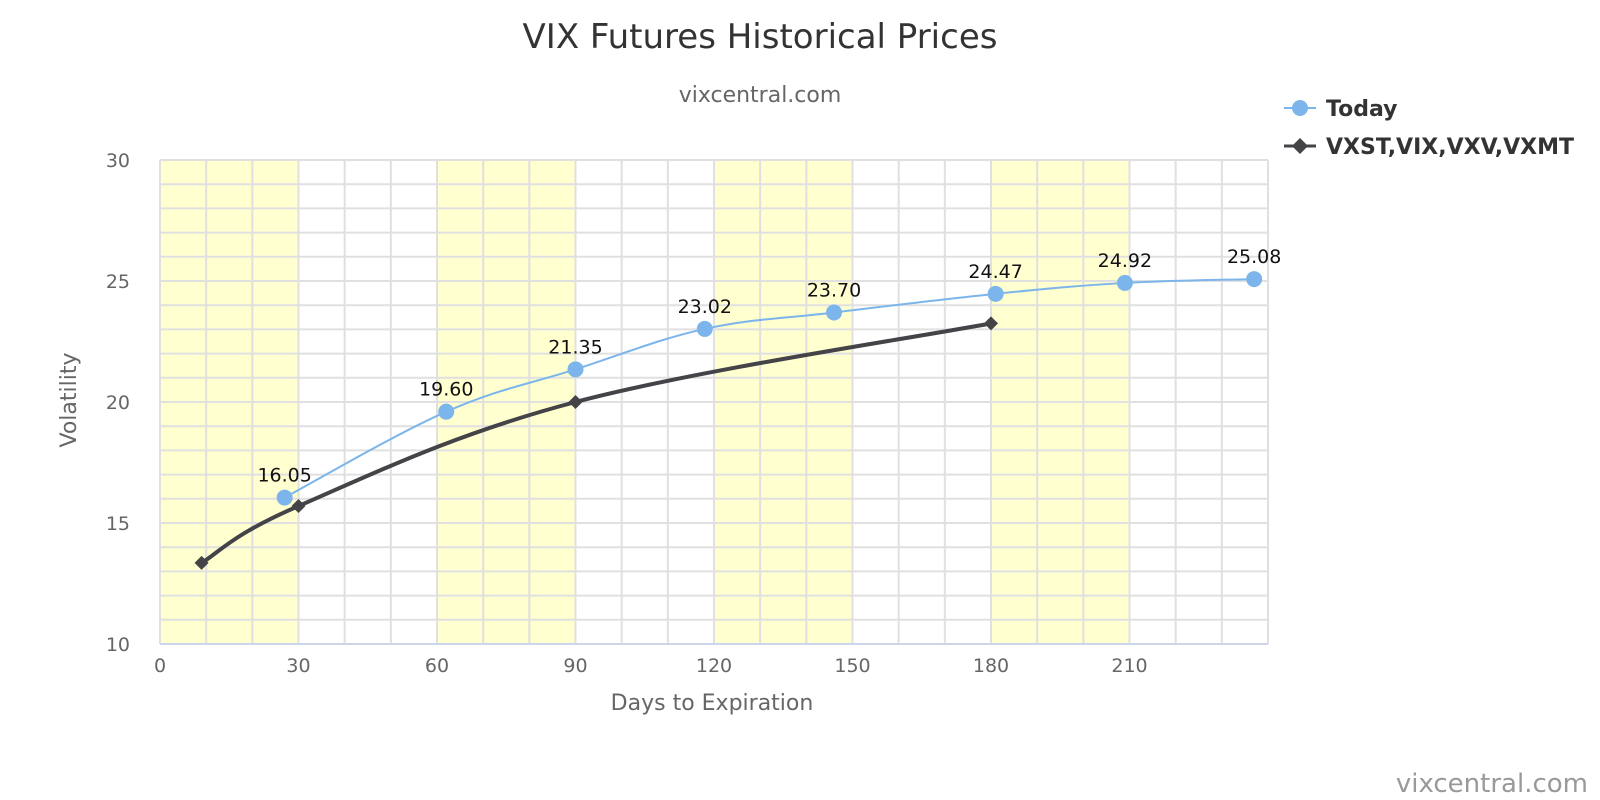 The height and width of the screenshot is (800, 1600). Describe the element at coordinates (995, 272) in the screenshot. I see `data-label-today: 24.47` at that location.